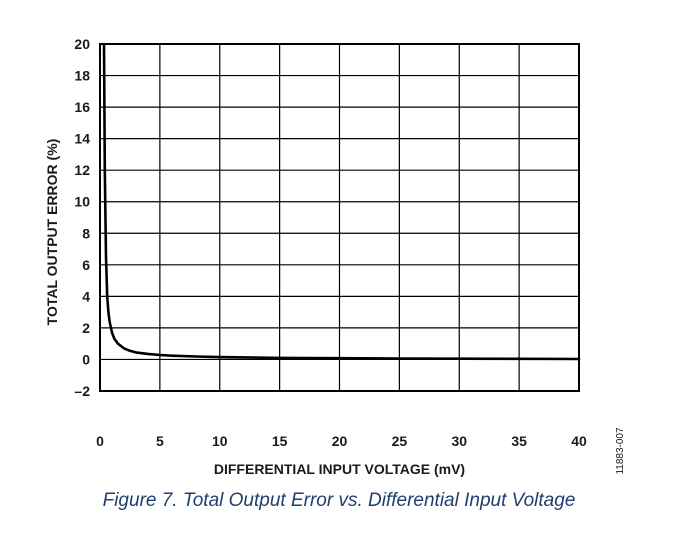 Image resolution: width=678 pixels, height=533 pixels. Describe the element at coordinates (82, 44) in the screenshot. I see `y-tick-label: 20` at that location.